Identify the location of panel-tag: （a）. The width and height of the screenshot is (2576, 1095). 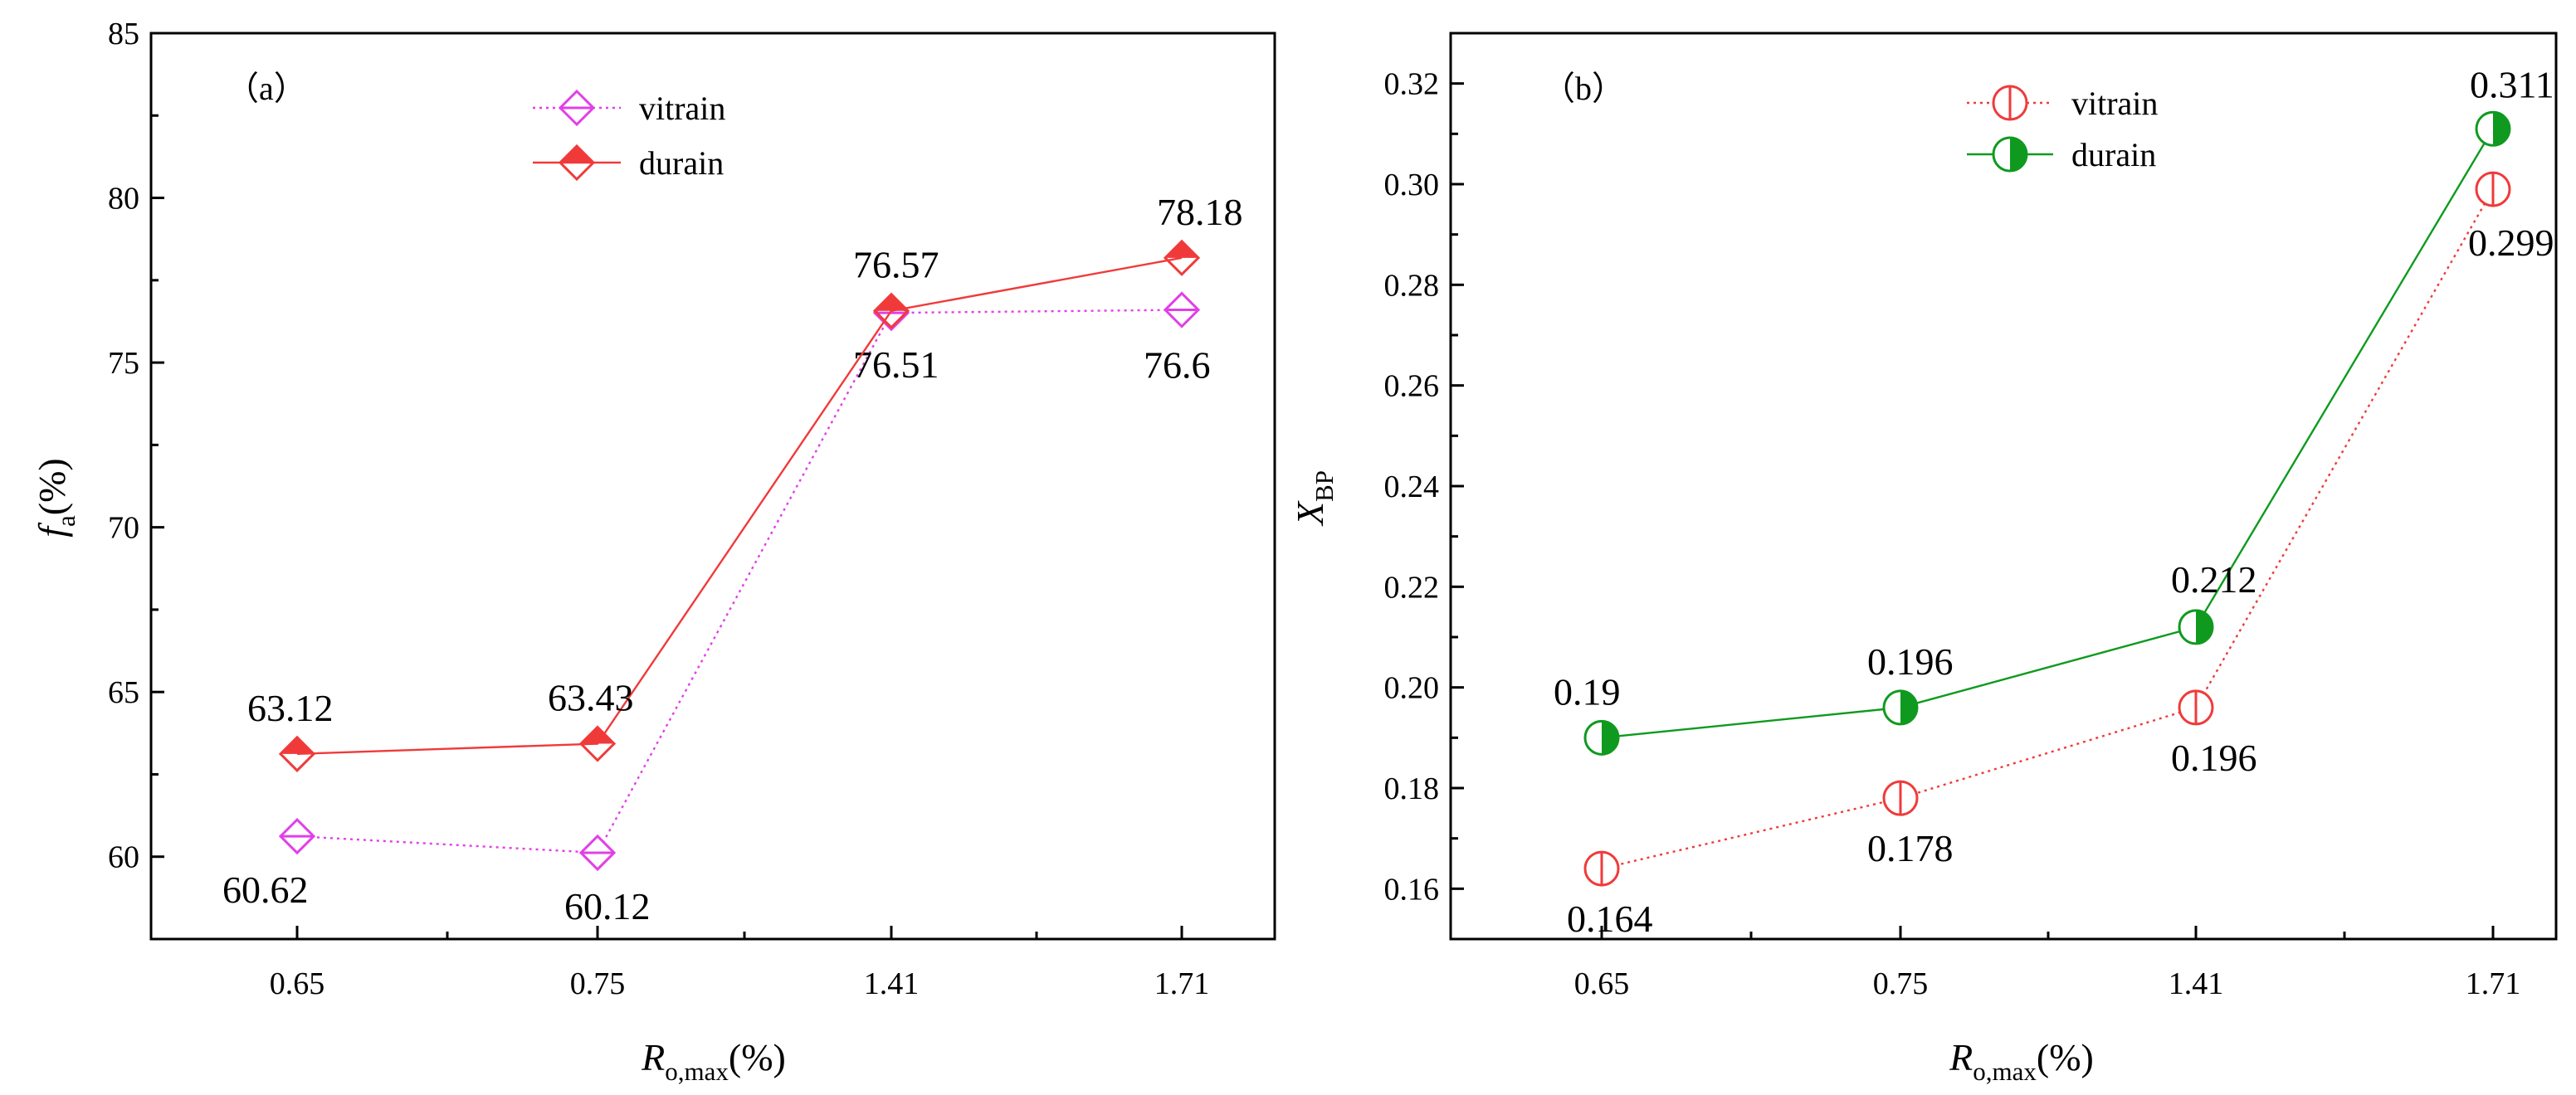
(267, 88).